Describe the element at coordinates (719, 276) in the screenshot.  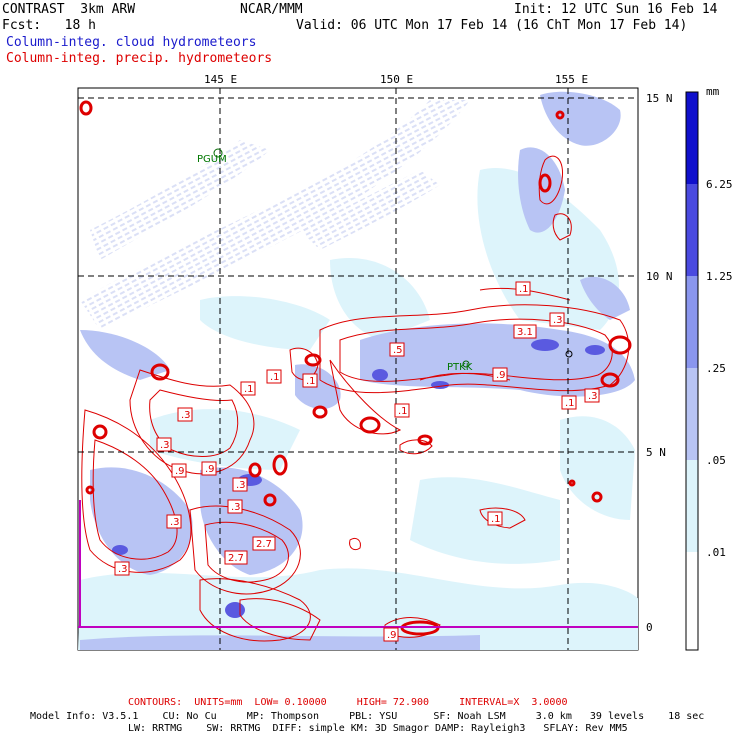
I see `colorbar-label: 1.25` at that location.